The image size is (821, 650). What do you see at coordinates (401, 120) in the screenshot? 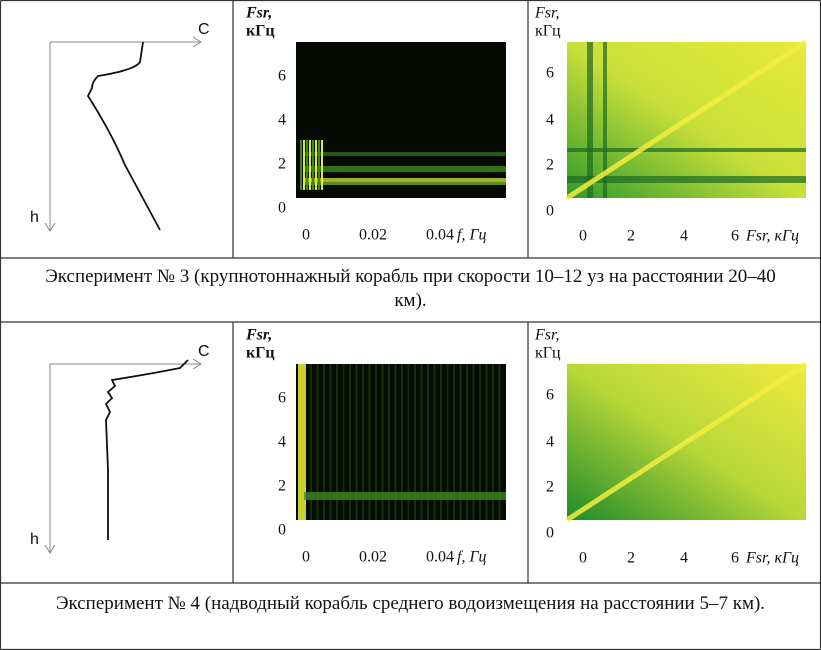
I see `spectrogram` at bounding box center [401, 120].